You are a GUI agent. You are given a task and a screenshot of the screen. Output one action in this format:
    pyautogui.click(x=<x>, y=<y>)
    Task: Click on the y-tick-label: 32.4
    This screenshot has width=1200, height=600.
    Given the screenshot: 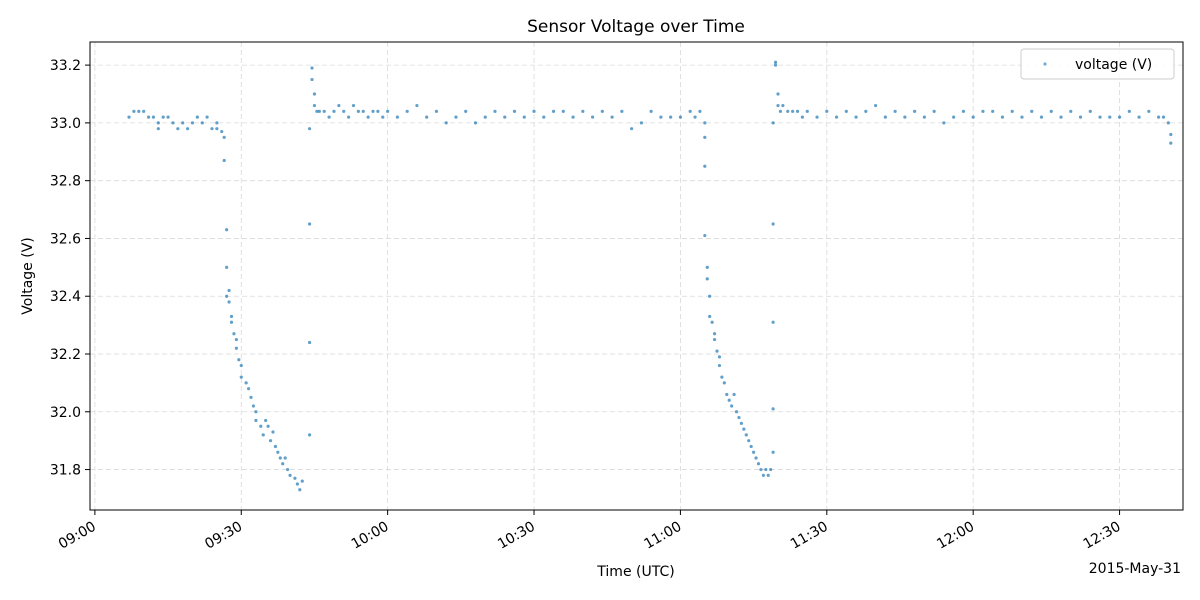 What is the action you would take?
    pyautogui.click(x=65, y=297)
    